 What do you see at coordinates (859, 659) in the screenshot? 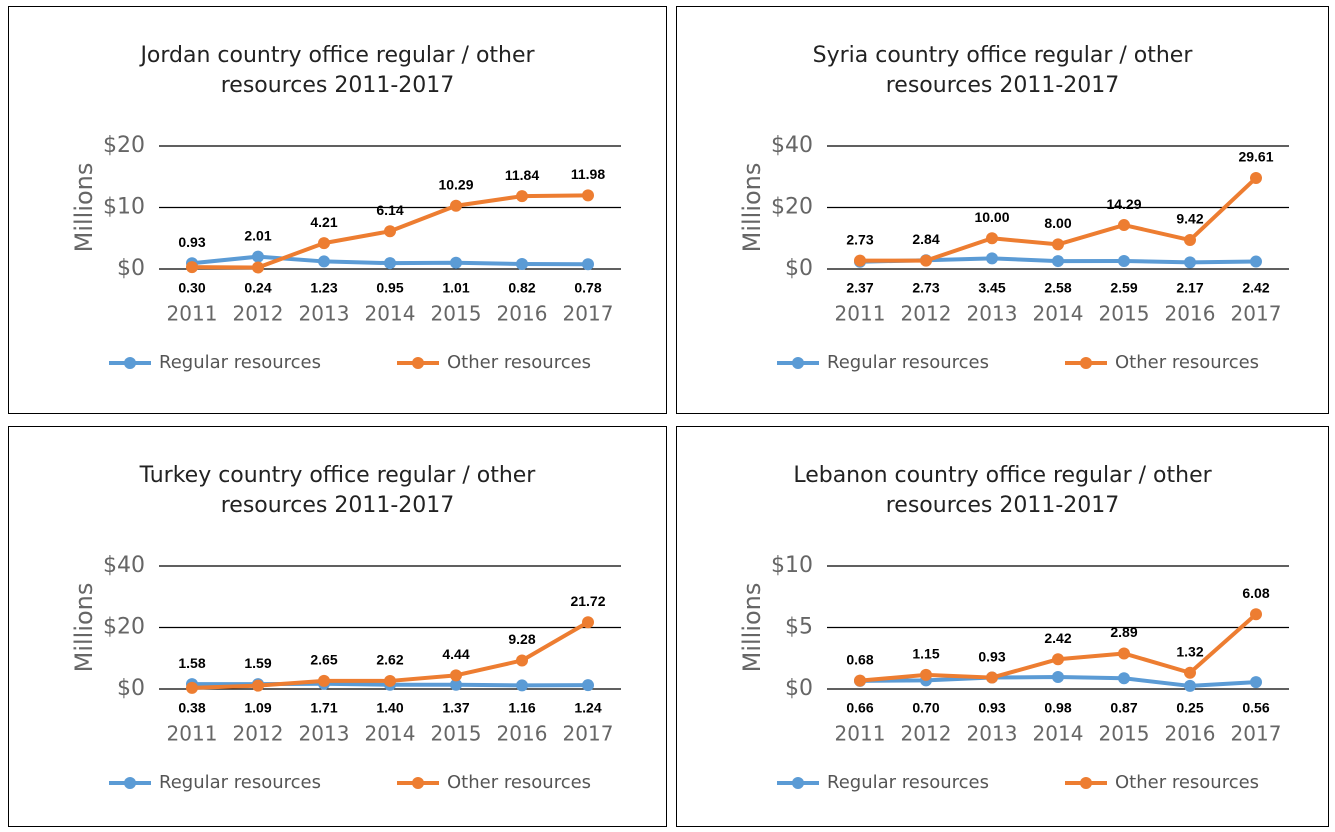
I see `data-label: 0.68` at bounding box center [859, 659].